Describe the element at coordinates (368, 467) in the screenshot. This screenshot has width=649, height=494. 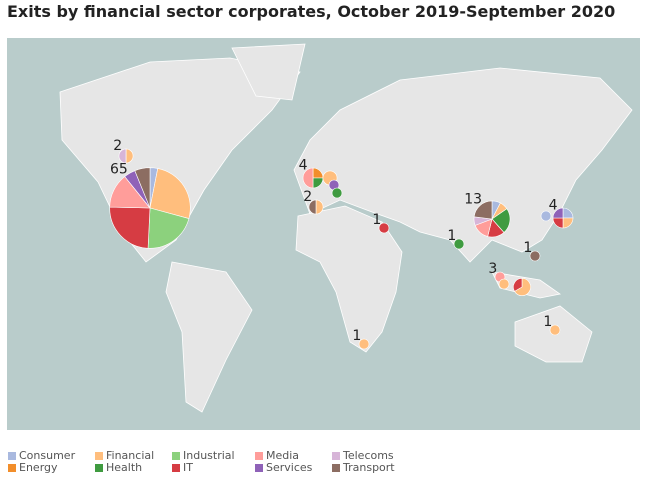
I see `legend-label: Transport` at that location.